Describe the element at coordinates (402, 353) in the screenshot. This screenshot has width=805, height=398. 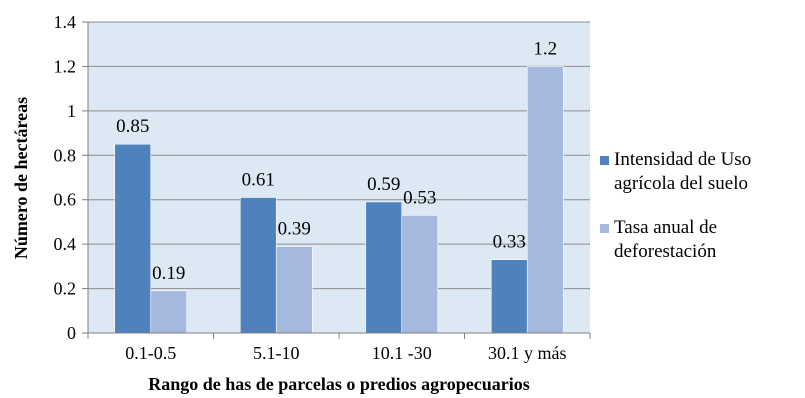
I see `x-tick-label: 10.1 -30` at that location.